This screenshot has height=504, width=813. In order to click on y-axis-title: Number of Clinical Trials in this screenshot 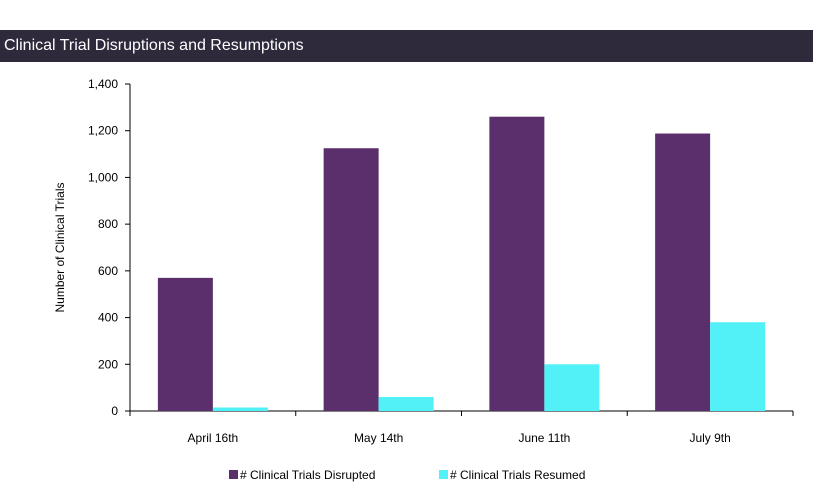, I will do `click(60, 247)`.